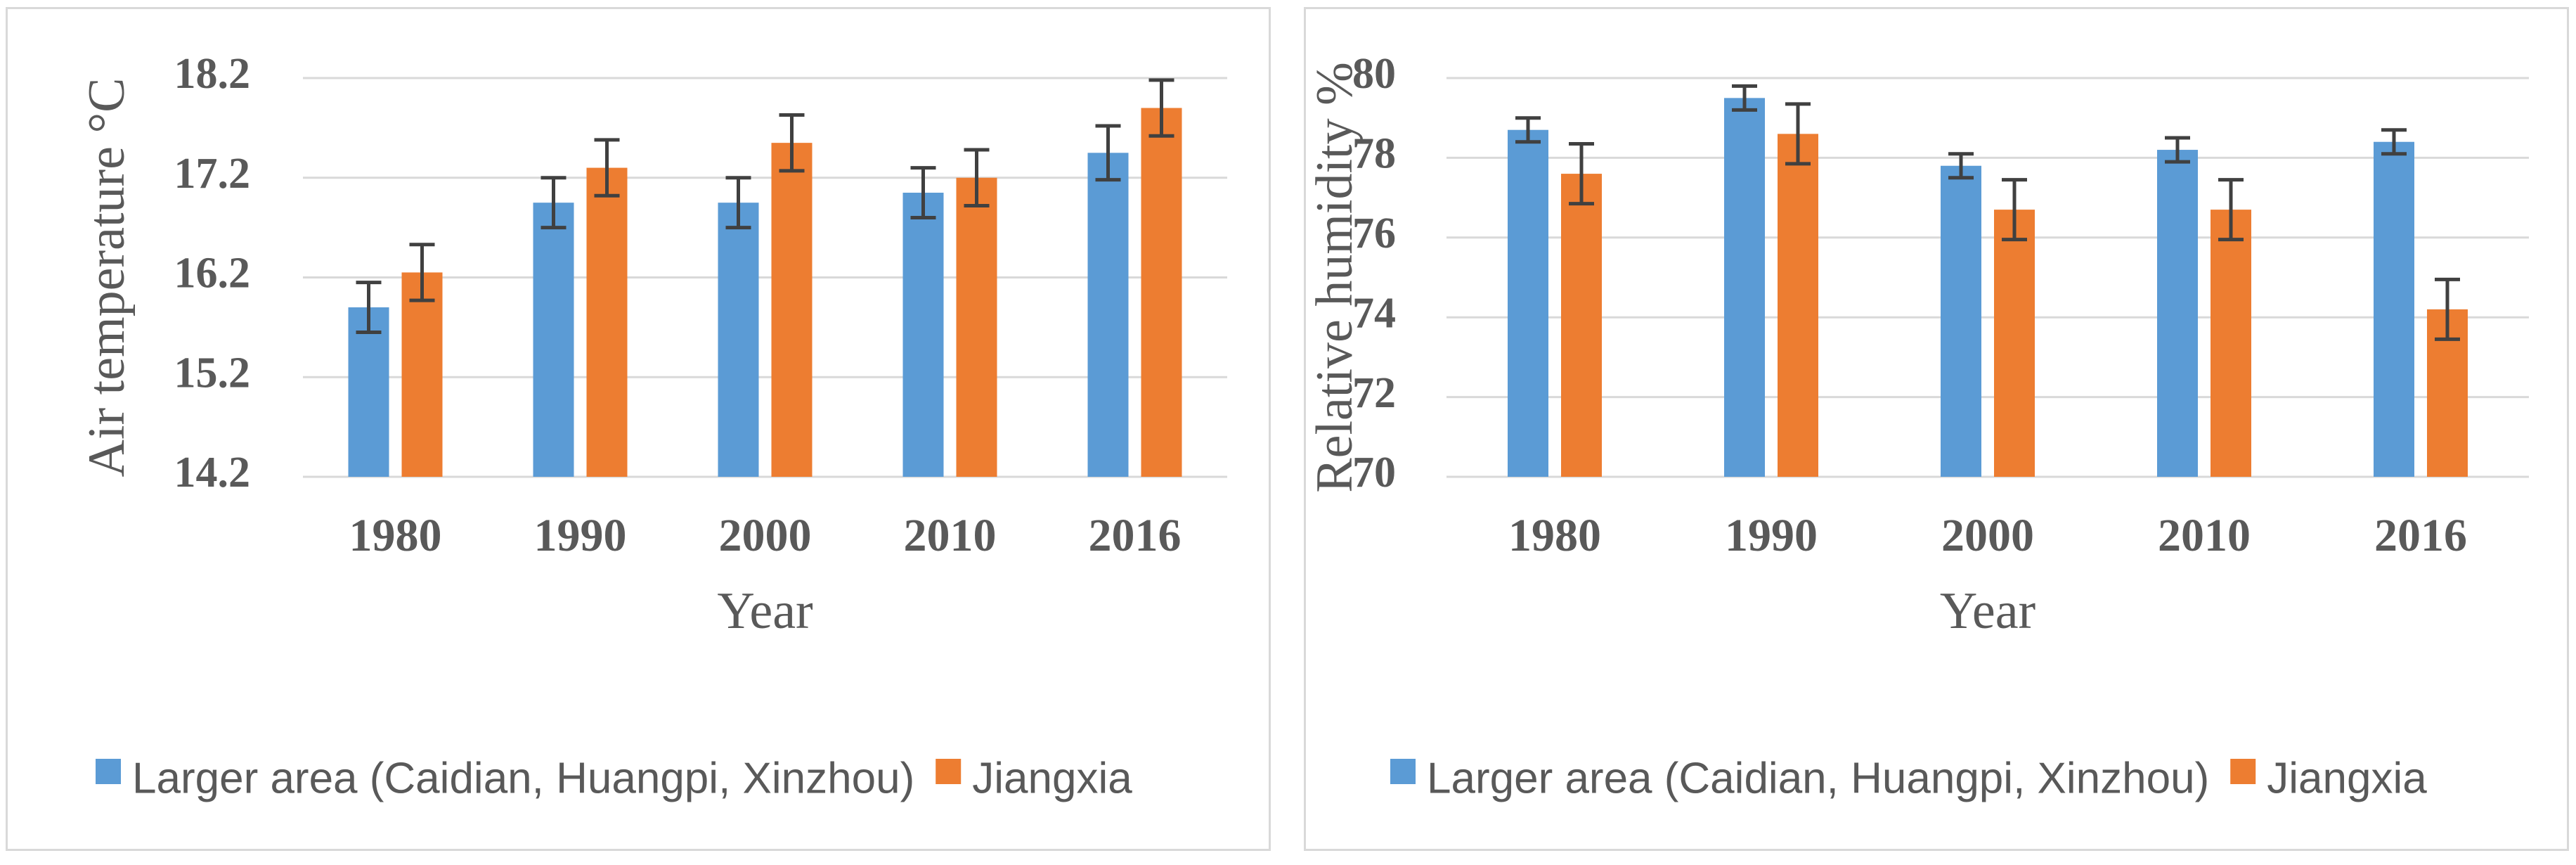 The height and width of the screenshot is (865, 2576). Describe the element at coordinates (1374, 154) in the screenshot. I see `y-tick-label: 78` at that location.